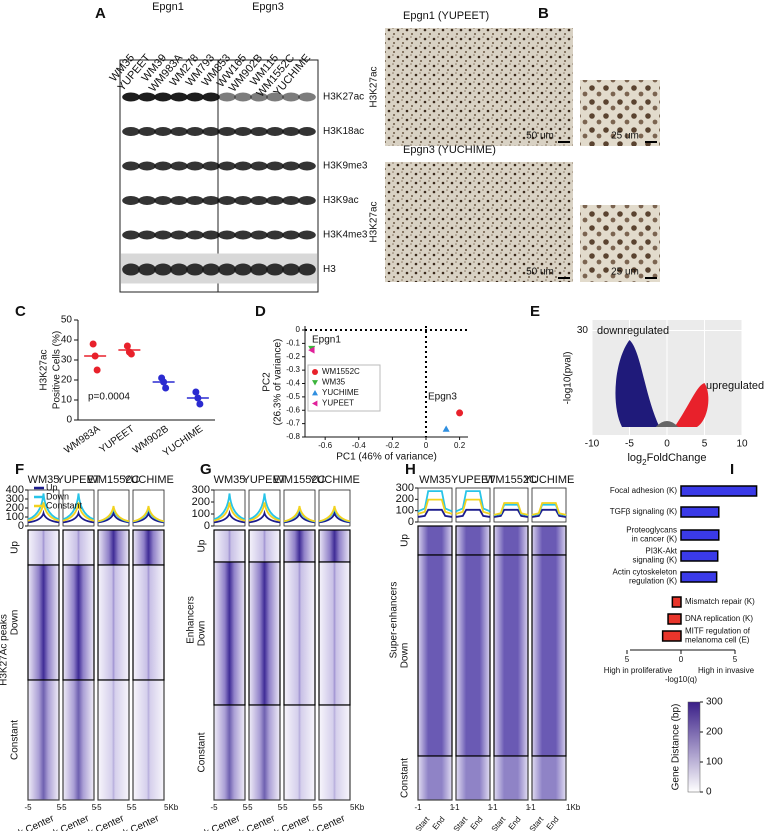  What do you see at coordinates (460, 445) in the screenshot?
I see `x-tick-label: 0.2` at bounding box center [460, 445].